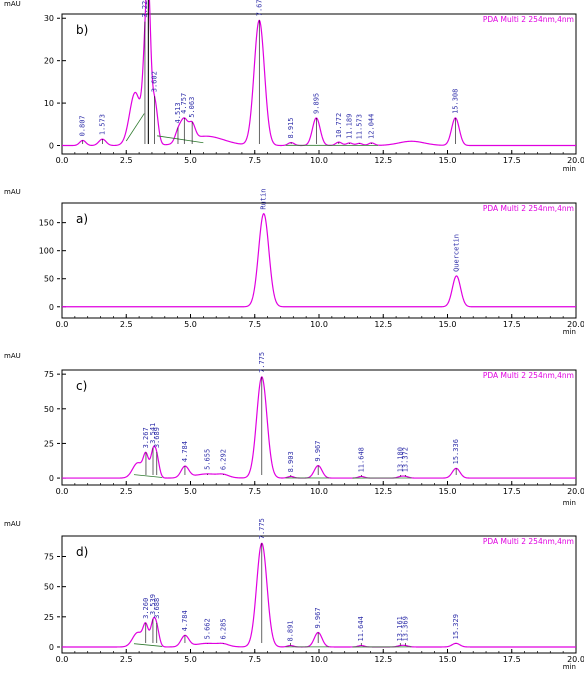  What do you see at coordinates (456, 253) in the screenshot?
I see `peak-label: Quercetin` at bounding box center [456, 253].